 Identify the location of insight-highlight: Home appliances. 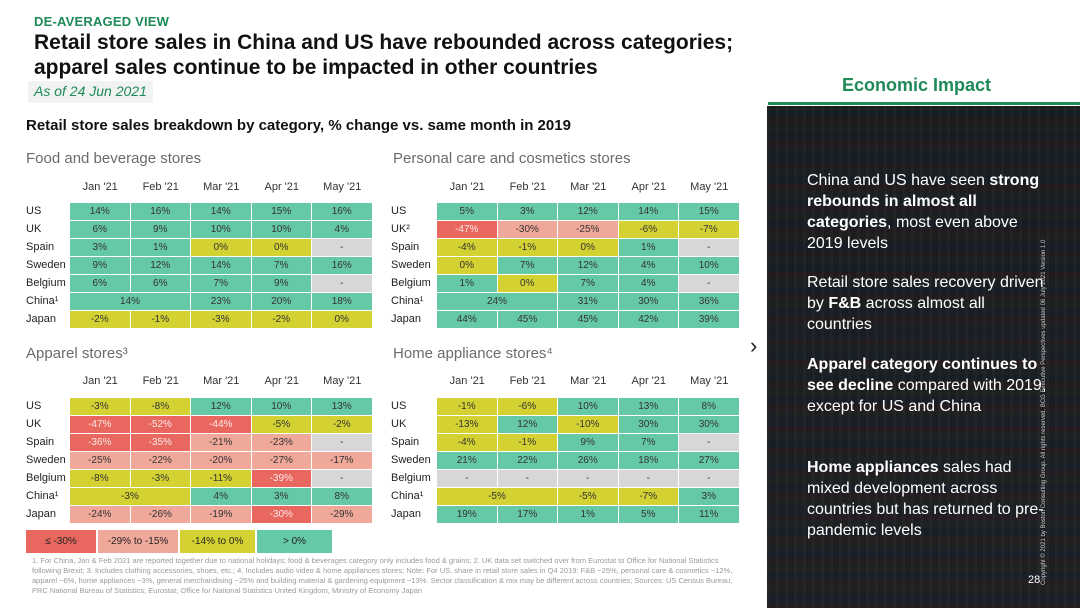
(873, 467).